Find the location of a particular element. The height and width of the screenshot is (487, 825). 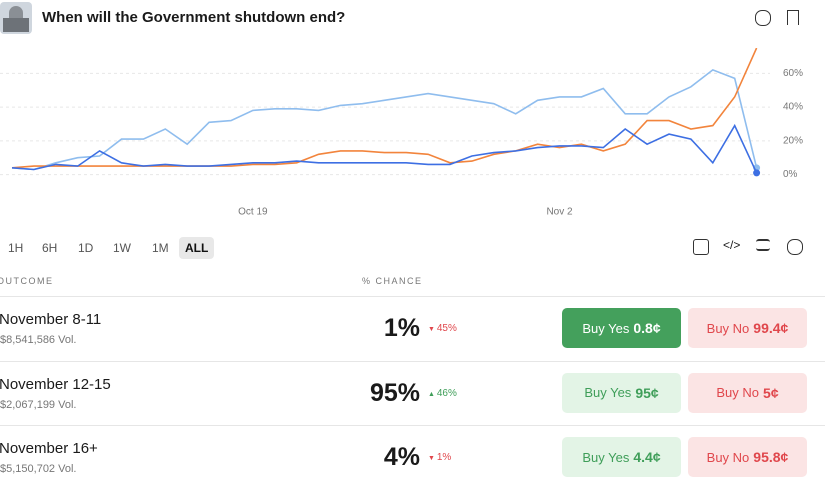

change: ▲ 46% is located at coordinates (442, 393).